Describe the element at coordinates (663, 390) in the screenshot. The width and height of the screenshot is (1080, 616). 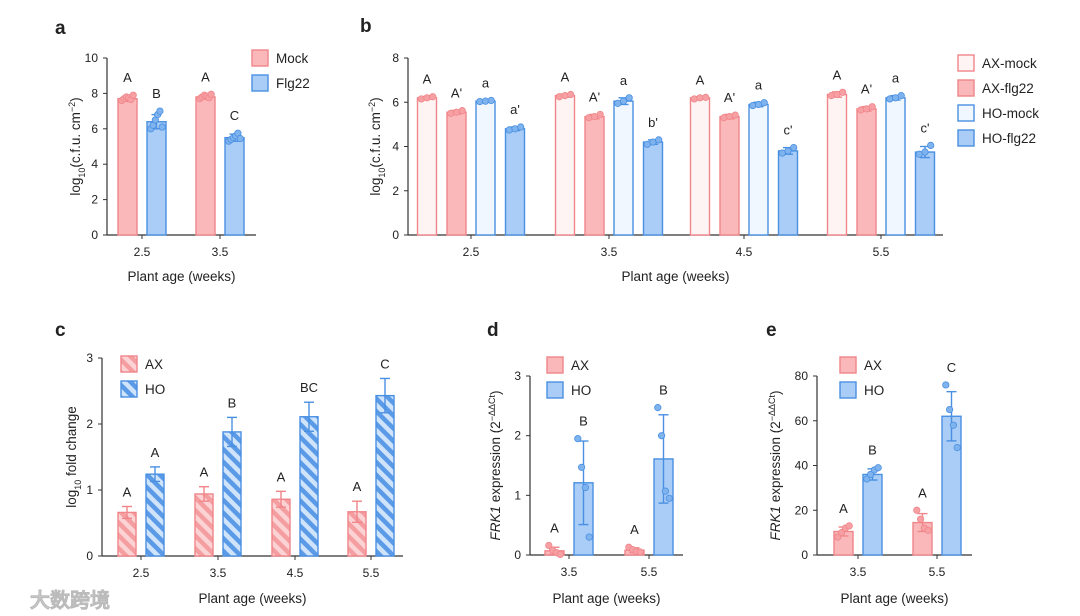
I see `significance-letter: B` at that location.